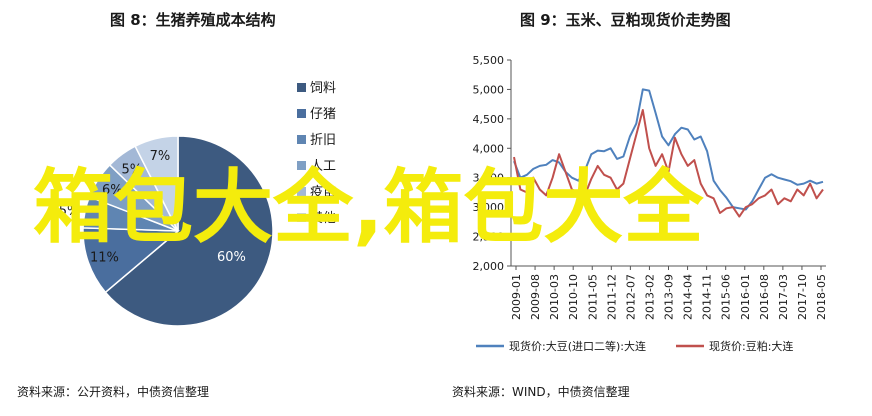  What do you see at coordinates (131, 169) in the screenshot?
I see `pie-slice-label-4: 5%` at bounding box center [131, 169].